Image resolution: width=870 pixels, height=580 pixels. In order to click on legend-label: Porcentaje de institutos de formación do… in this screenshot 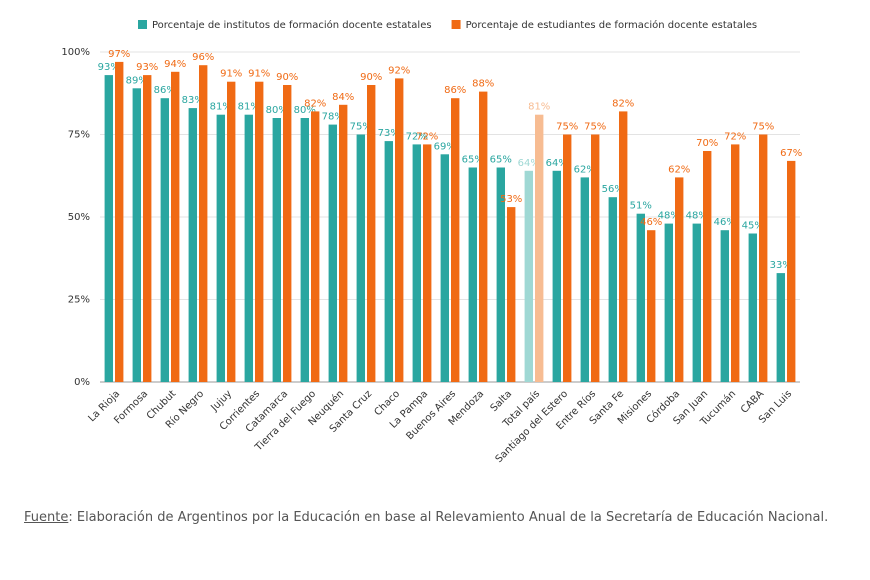, I will do `click(292, 25)`.